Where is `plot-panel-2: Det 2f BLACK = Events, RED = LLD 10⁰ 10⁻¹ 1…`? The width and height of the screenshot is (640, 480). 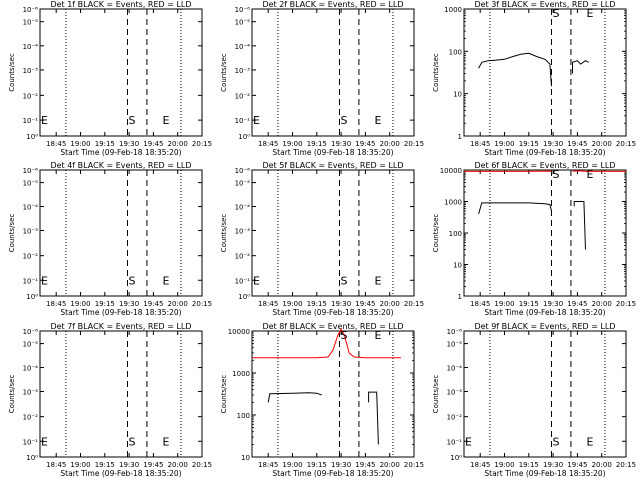
plot-panel-2: Det 2f BLACK = Events, RED = LLD 10⁰ 10⁻¹ 1… is located at coordinates (322, 78).